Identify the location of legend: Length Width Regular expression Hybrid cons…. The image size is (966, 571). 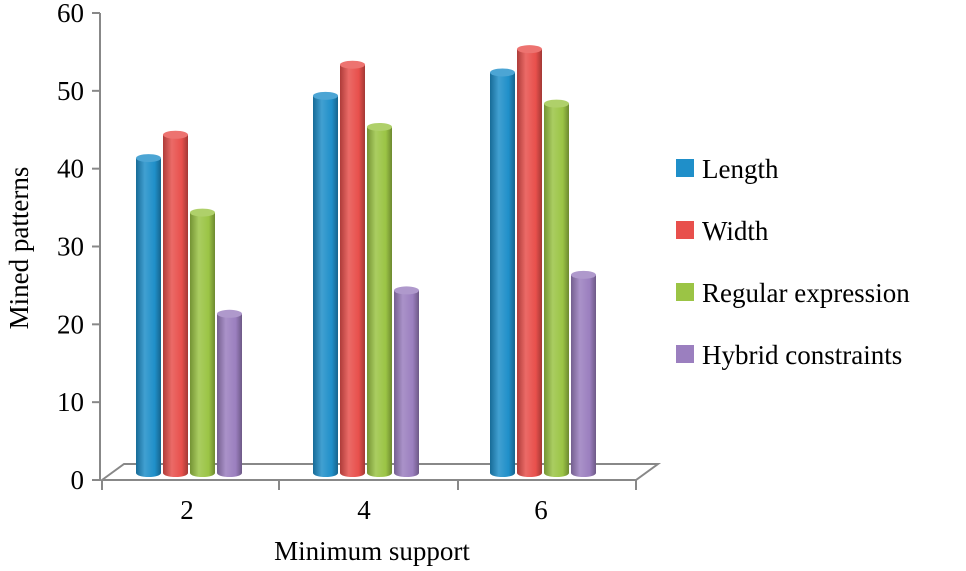
(793, 262).